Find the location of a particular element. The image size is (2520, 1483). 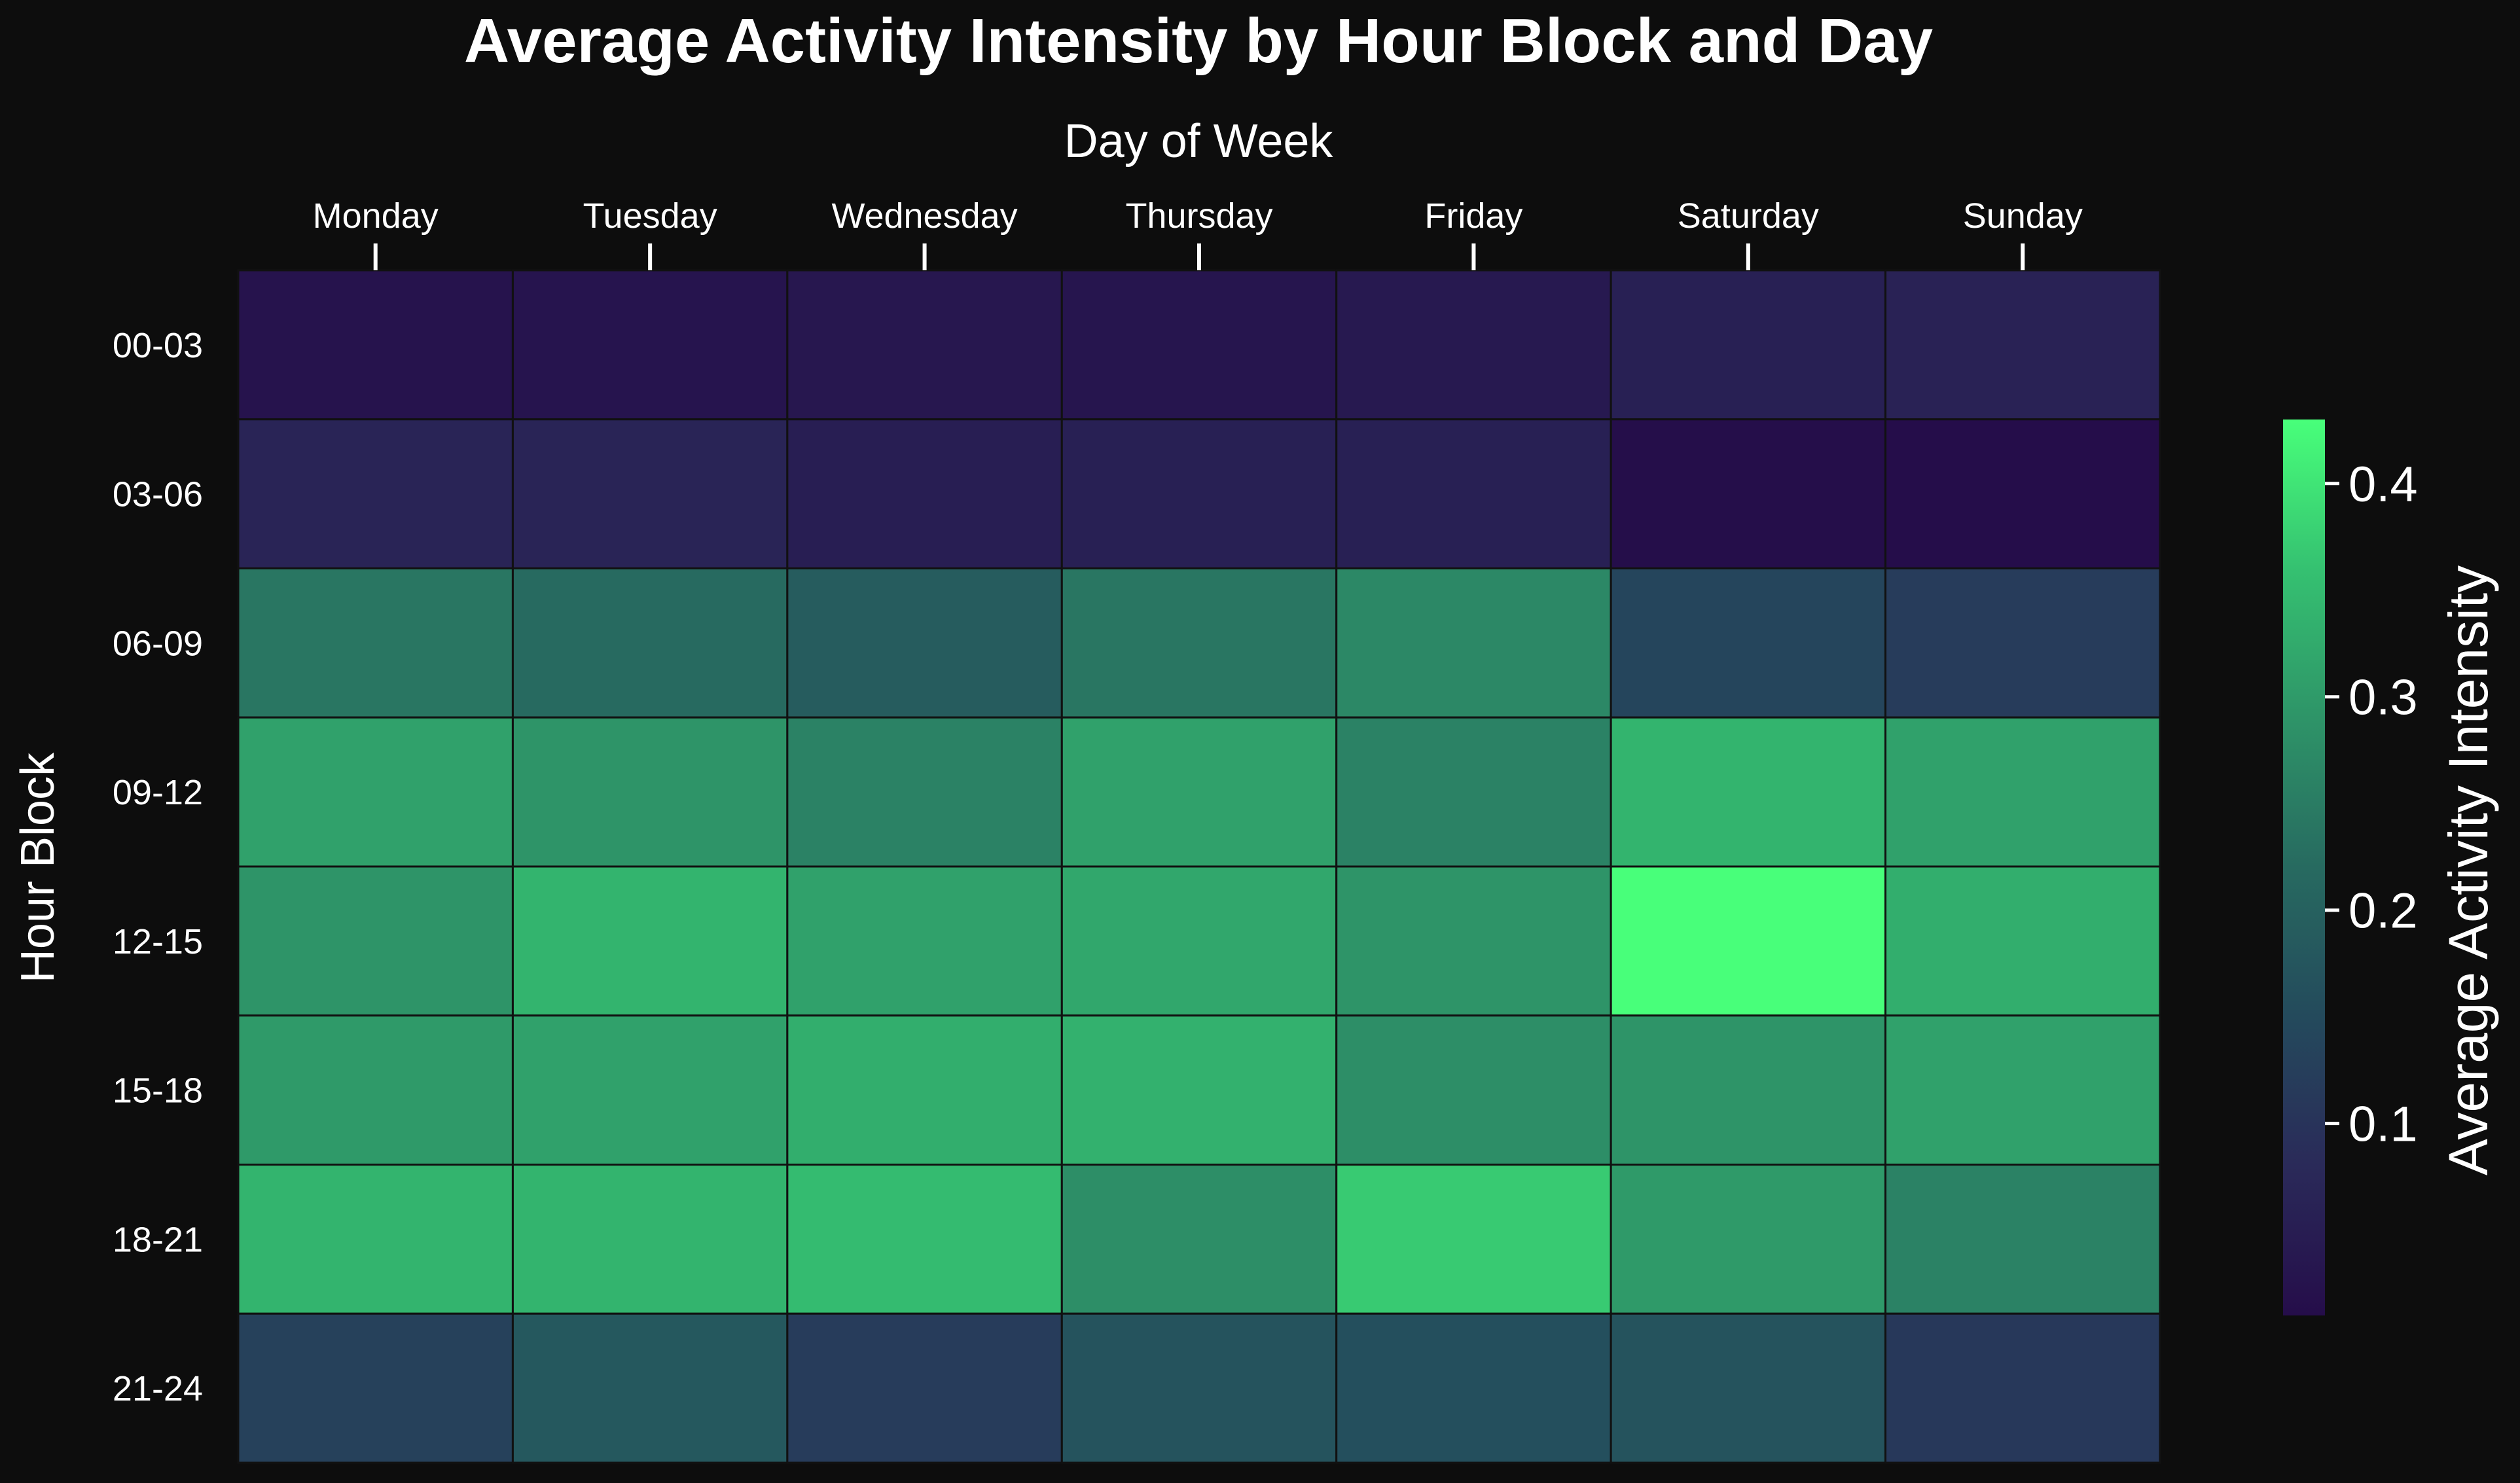

heatmap-cell-06-09-friday is located at coordinates (1473, 643).